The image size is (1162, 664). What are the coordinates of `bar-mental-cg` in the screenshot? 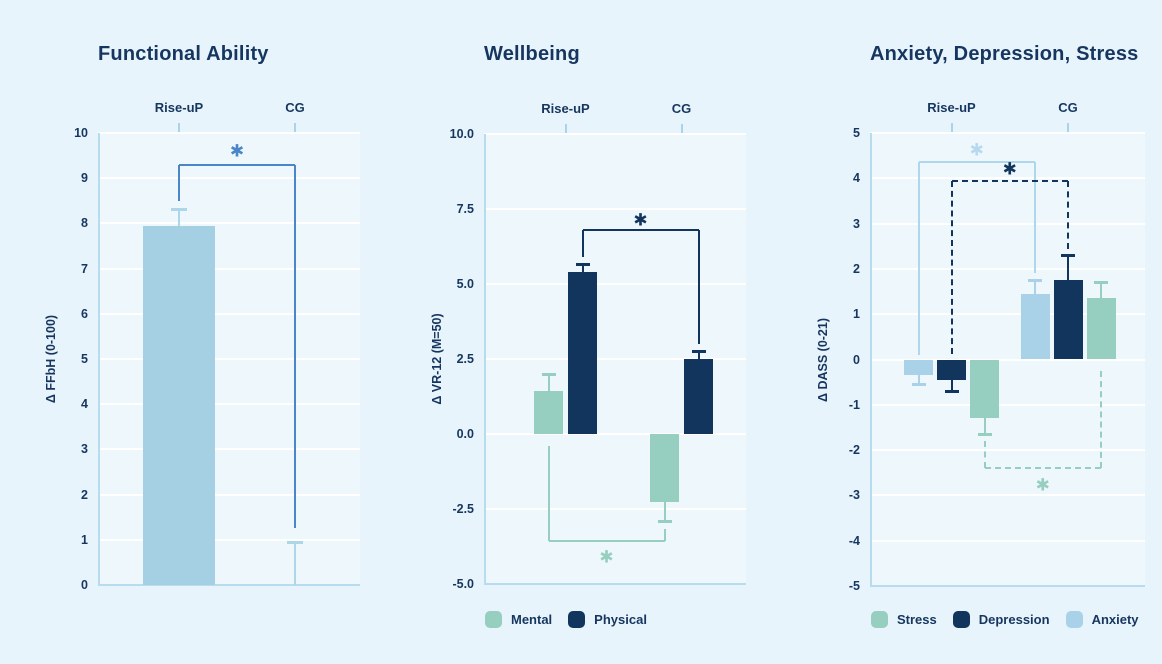 It's located at (664, 468).